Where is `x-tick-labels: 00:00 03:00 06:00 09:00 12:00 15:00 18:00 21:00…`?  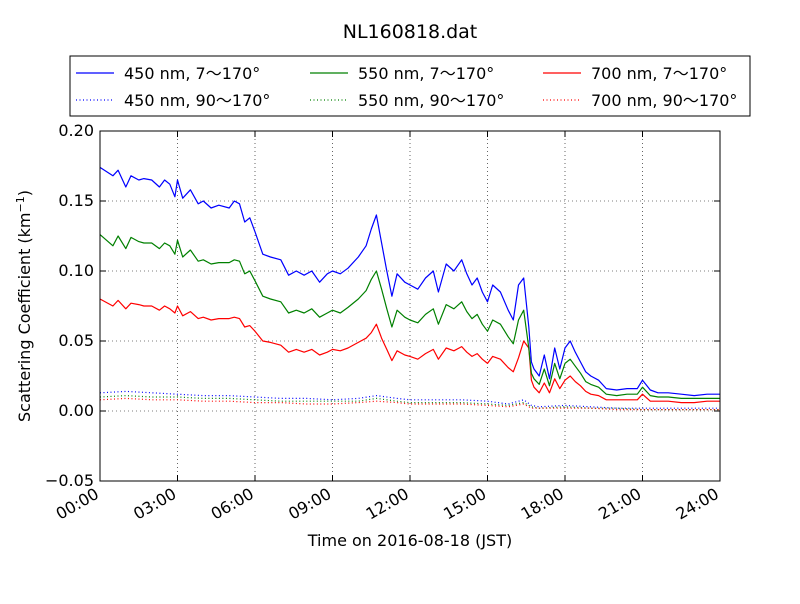
x-tick-labels: 00:00 03:00 06:00 09:00 12:00 15:00 18:00 21:00… is located at coordinates (387, 504).